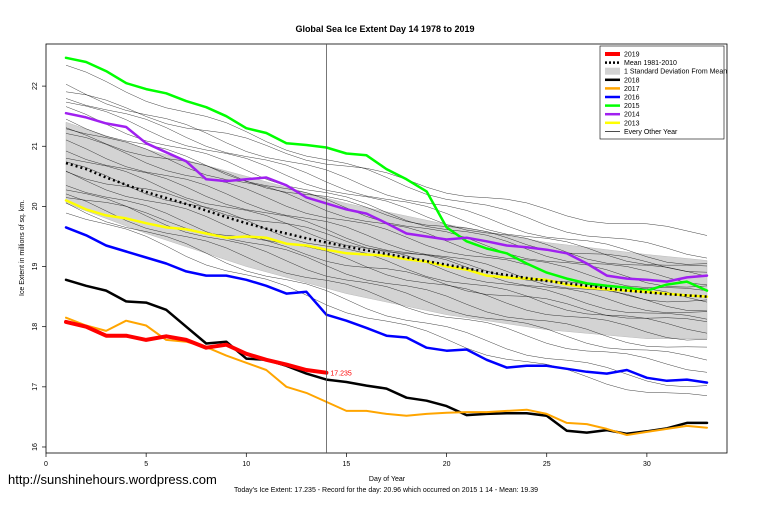 The width and height of the screenshot is (760, 506). I want to click on legend-swatch, so click(612, 71).